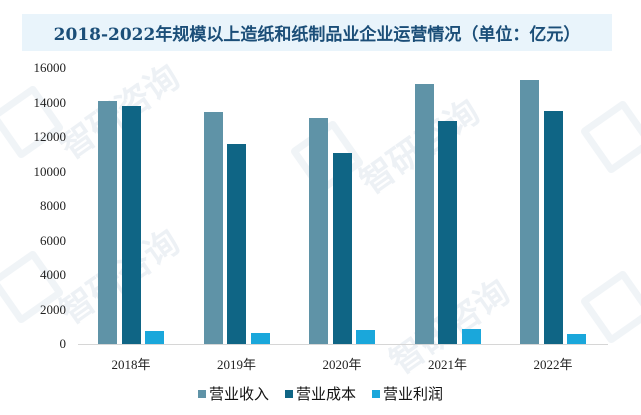 The width and height of the screenshot is (641, 415). Describe the element at coordinates (50, 102) in the screenshot. I see `y-tick-label: 14000` at that location.